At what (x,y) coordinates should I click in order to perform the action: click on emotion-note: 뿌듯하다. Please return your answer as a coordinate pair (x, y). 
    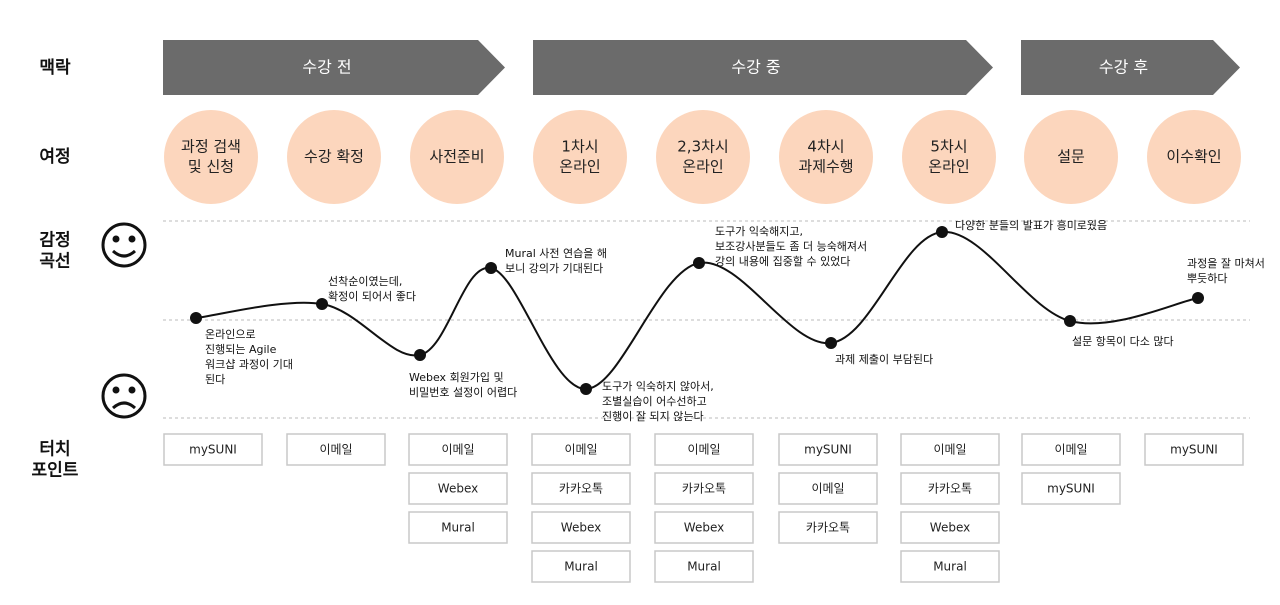
    Looking at the image, I should click on (1207, 278).